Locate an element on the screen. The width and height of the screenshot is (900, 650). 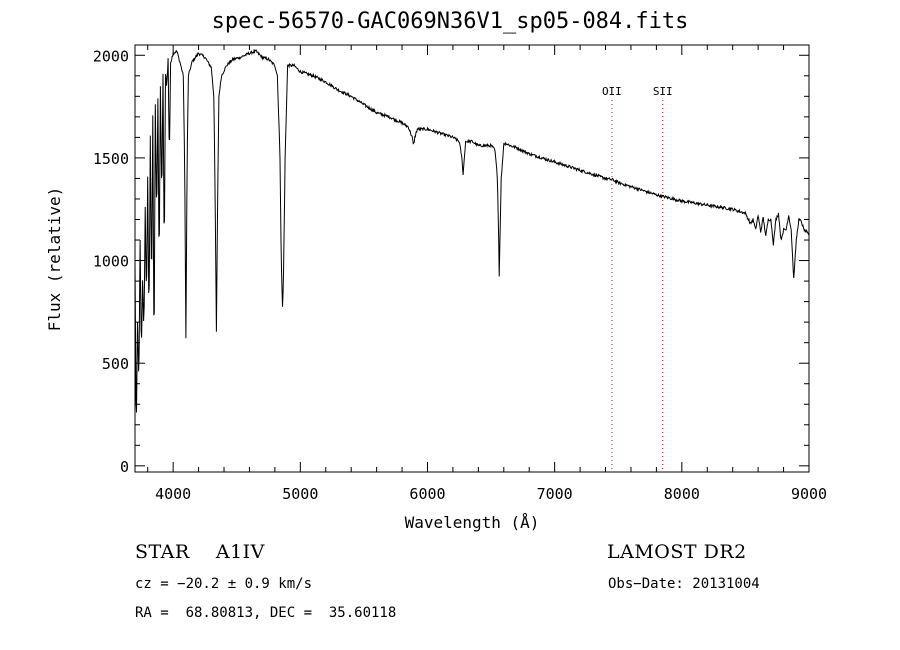
y-tick-label: 0 is located at coordinates (124, 467).